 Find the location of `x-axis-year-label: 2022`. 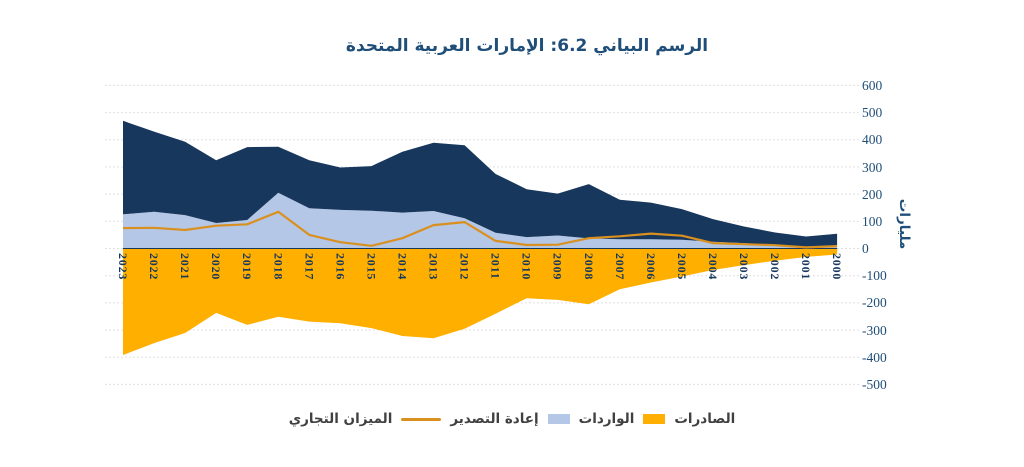

x-axis-year-label: 2022 is located at coordinates (154, 266).